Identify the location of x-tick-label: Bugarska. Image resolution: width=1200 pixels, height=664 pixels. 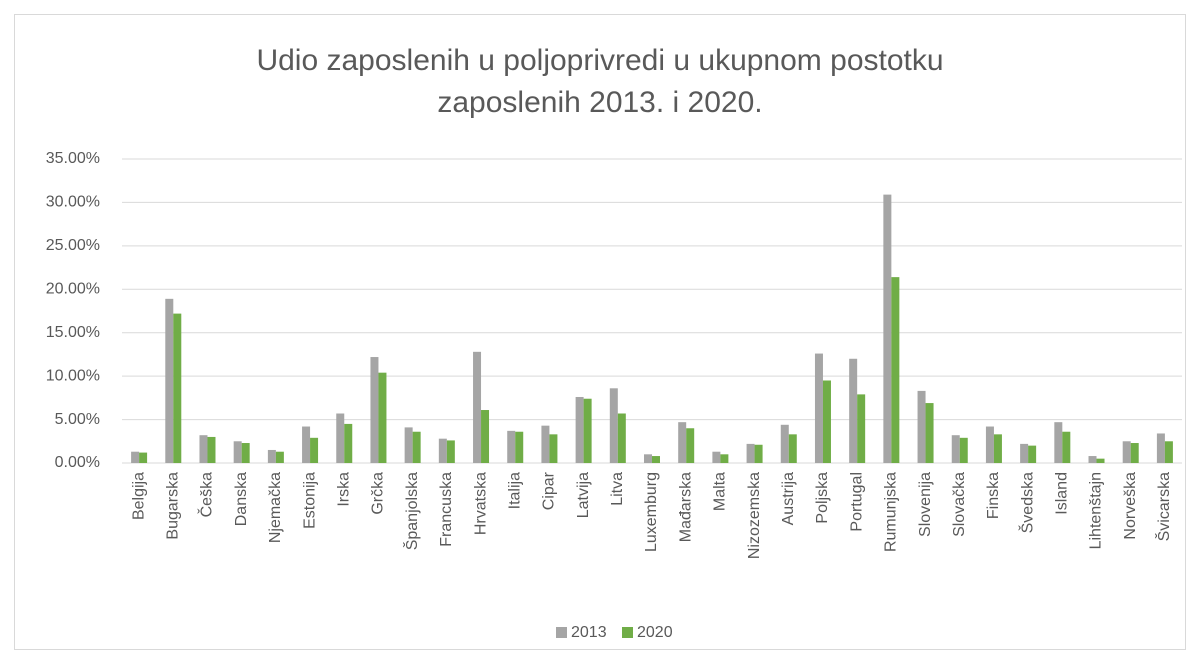
(173, 506).